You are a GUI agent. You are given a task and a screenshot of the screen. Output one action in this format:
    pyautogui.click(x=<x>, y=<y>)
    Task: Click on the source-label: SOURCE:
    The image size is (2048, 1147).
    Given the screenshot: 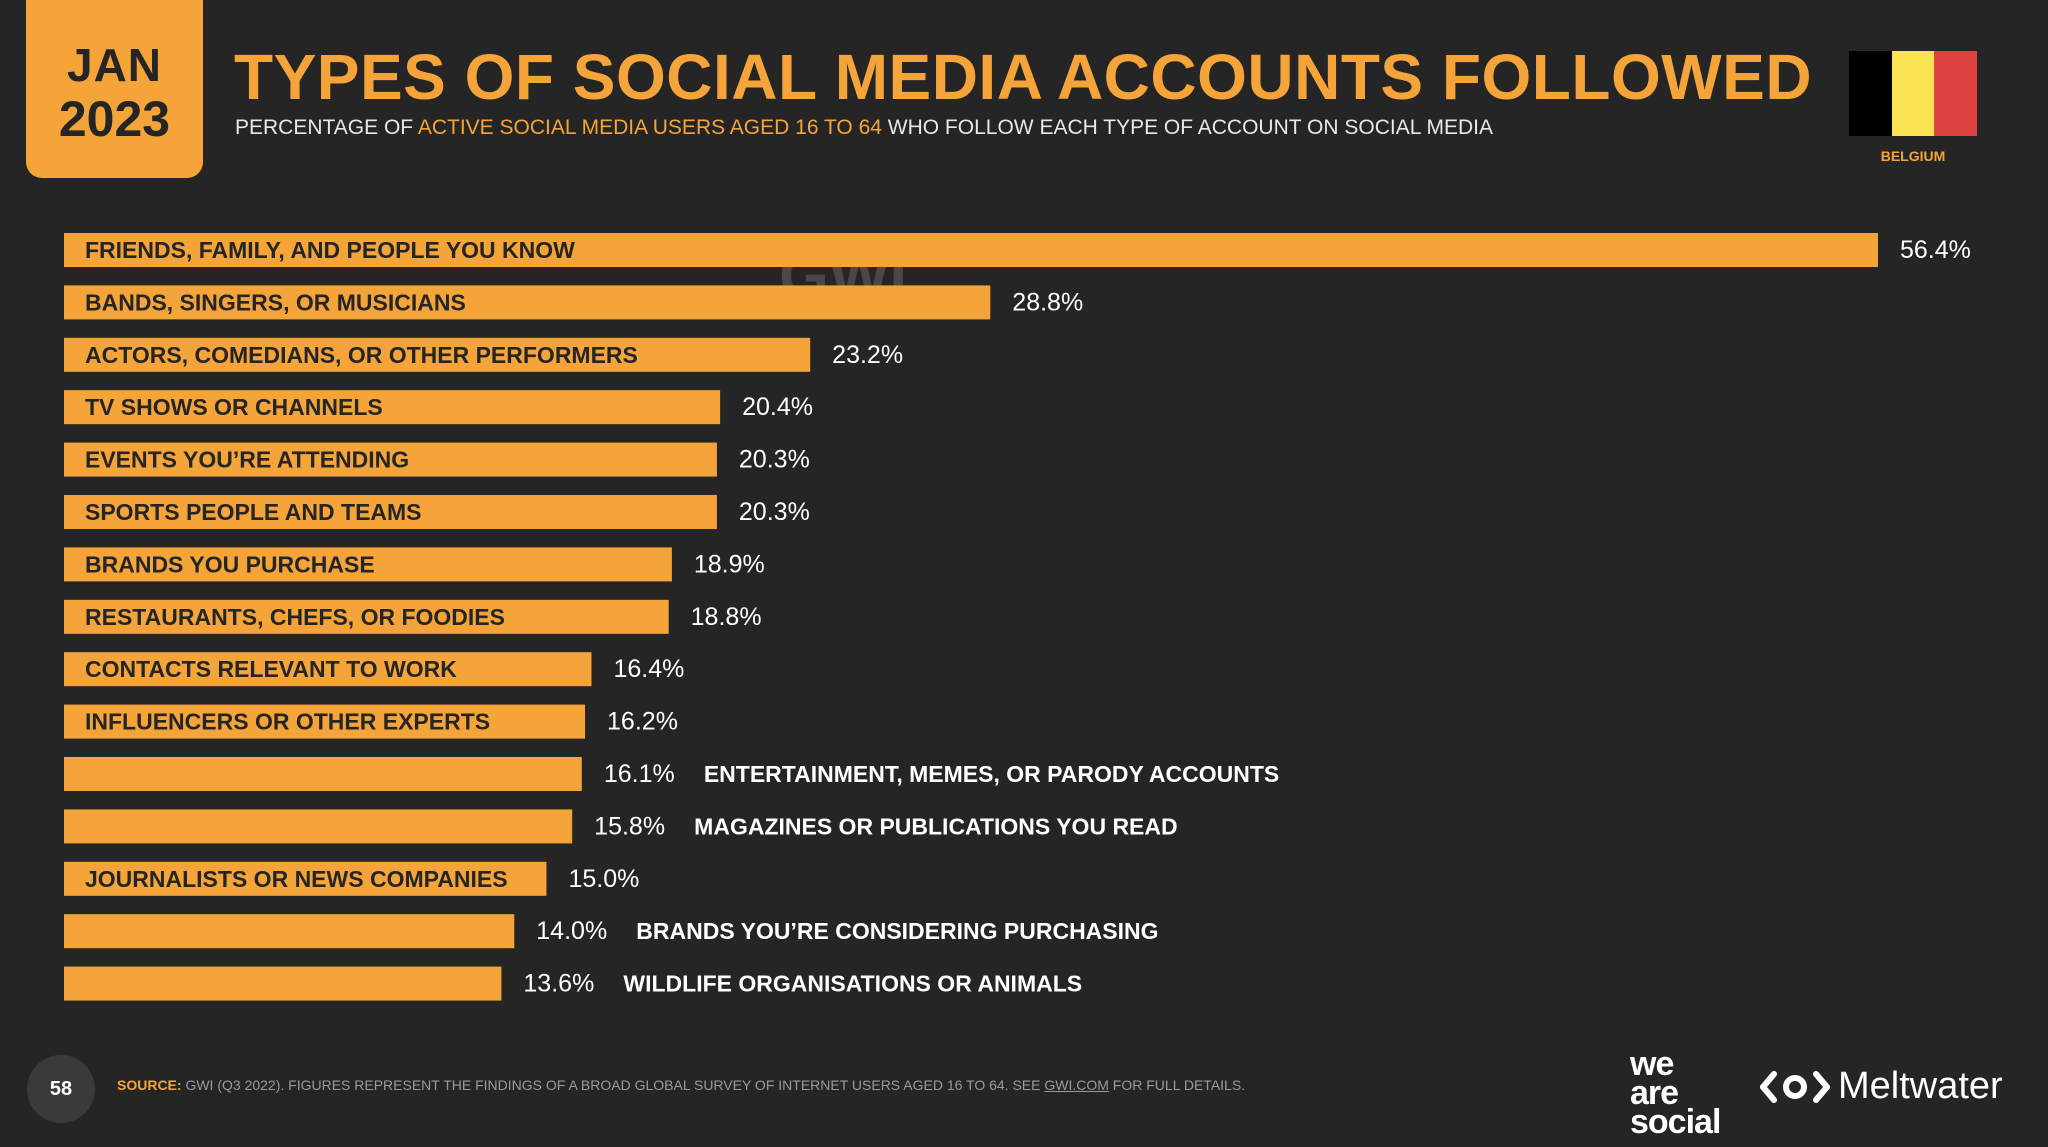 What is the action you would take?
    pyautogui.click(x=149, y=1085)
    